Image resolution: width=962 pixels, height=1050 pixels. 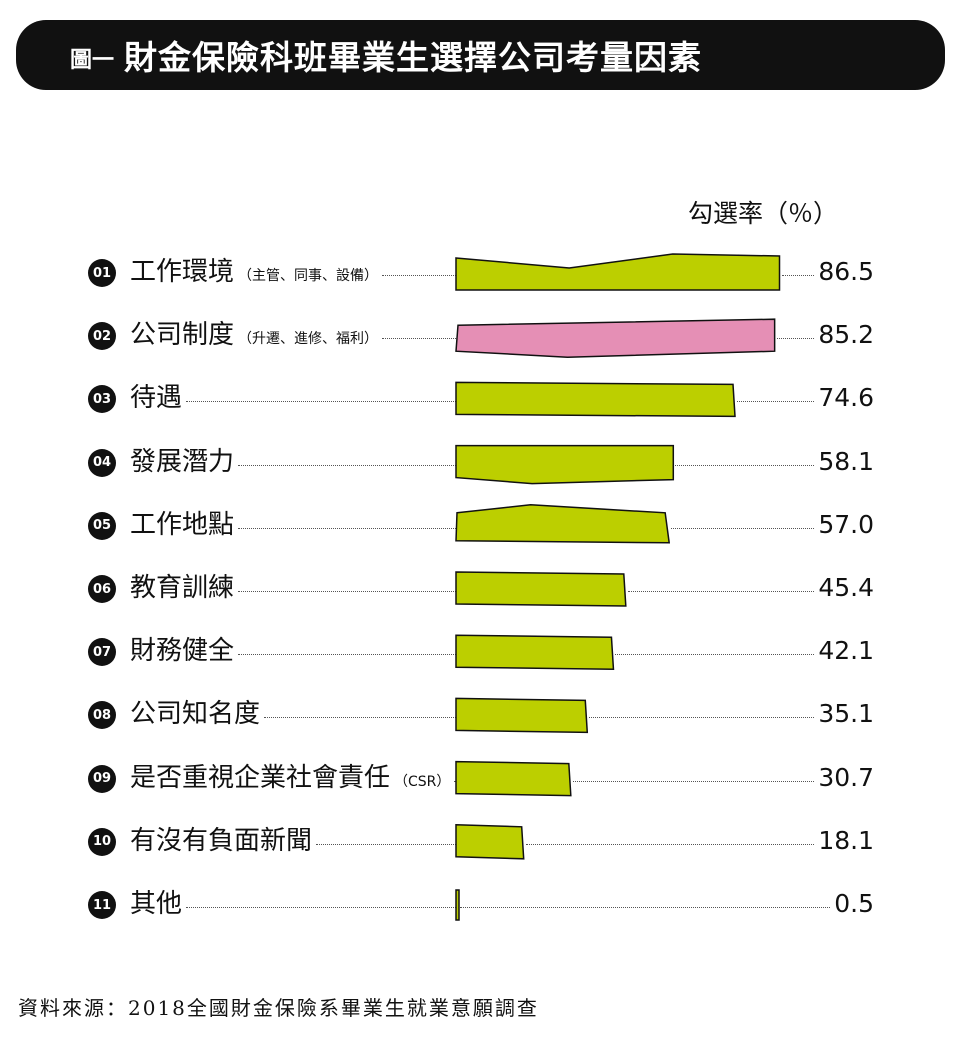 I want to click on figure-number: 圖一, so click(x=92, y=60).